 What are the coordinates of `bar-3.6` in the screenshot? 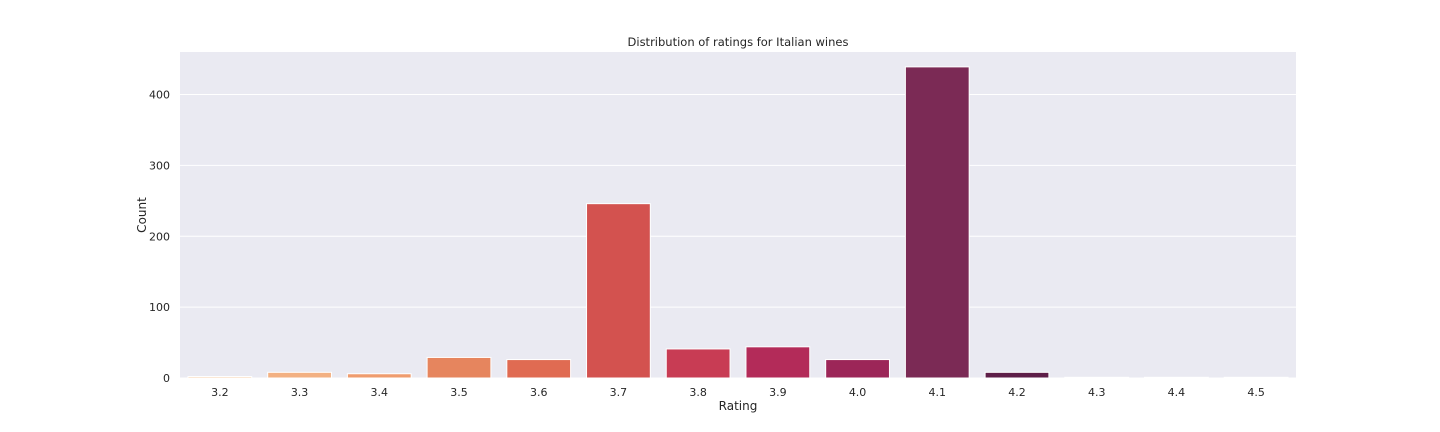 It's located at (539, 369).